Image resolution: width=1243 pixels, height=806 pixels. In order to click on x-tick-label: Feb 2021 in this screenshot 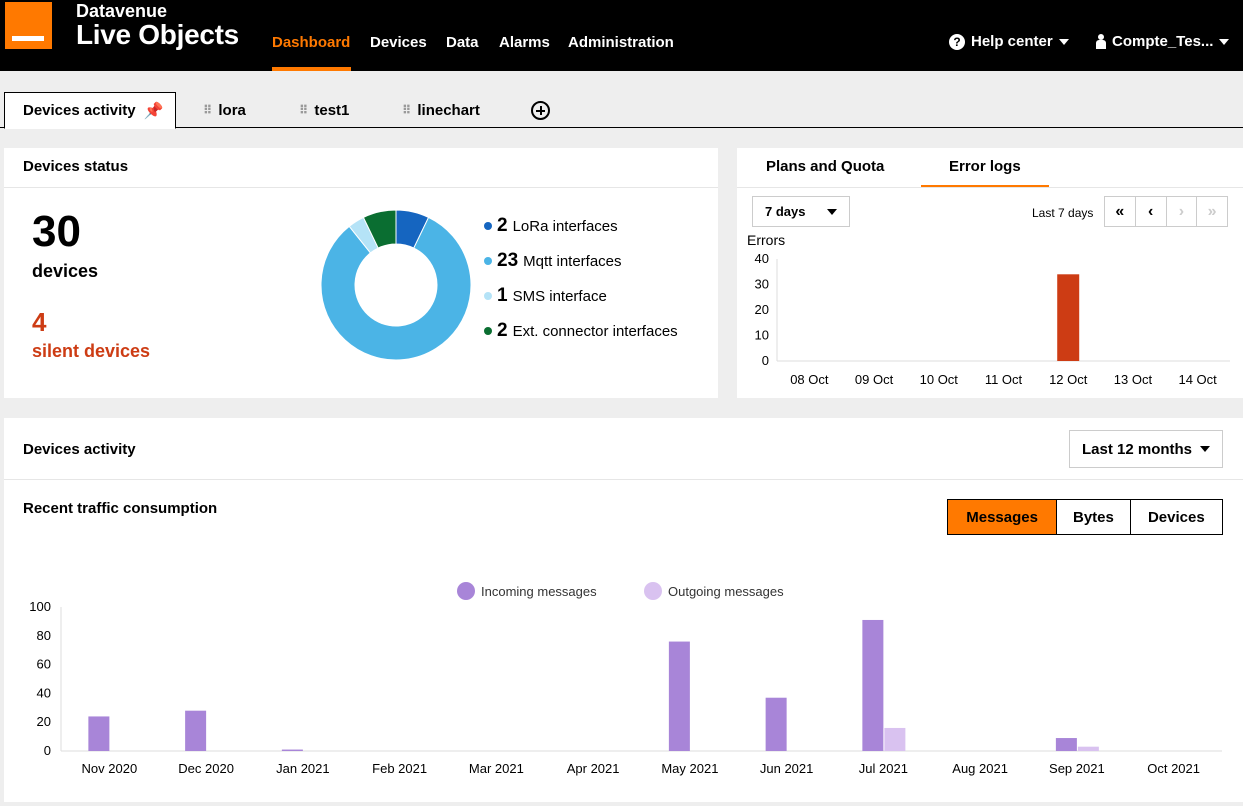, I will do `click(399, 768)`.